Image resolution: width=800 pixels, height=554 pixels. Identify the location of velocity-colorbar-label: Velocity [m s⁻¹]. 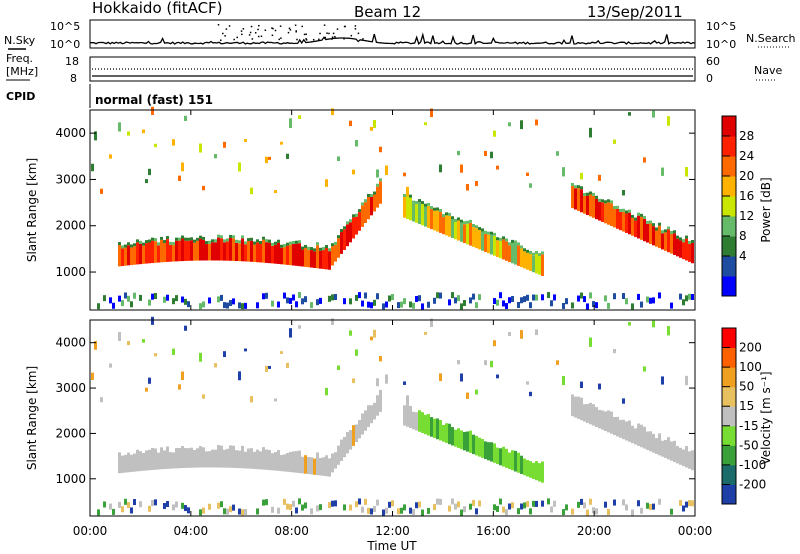
(766, 417).